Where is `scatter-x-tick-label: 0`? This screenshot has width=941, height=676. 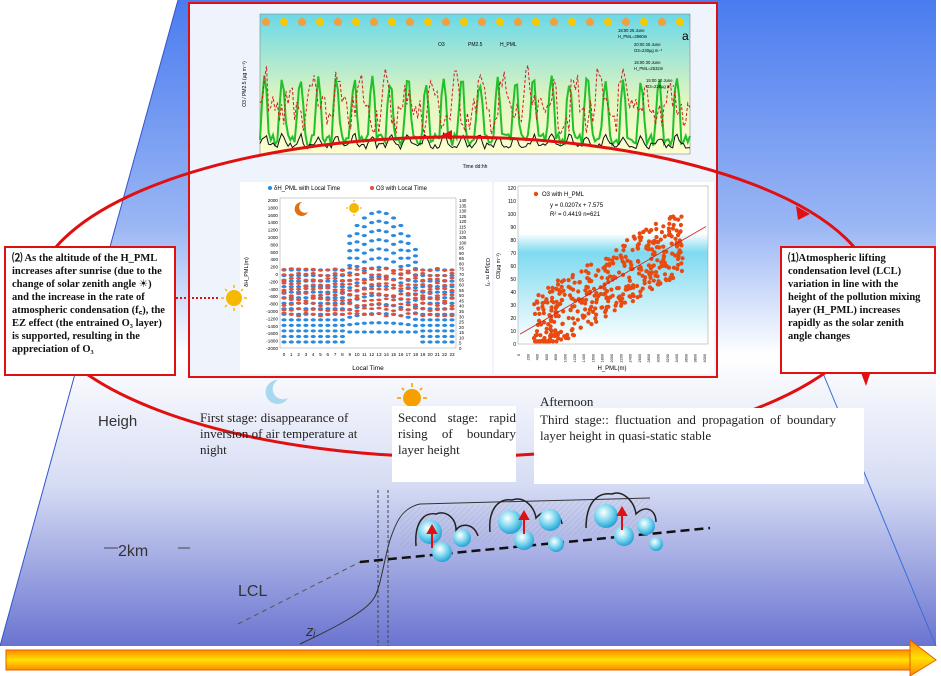 scatter-x-tick-label: 0 is located at coordinates (519, 355).